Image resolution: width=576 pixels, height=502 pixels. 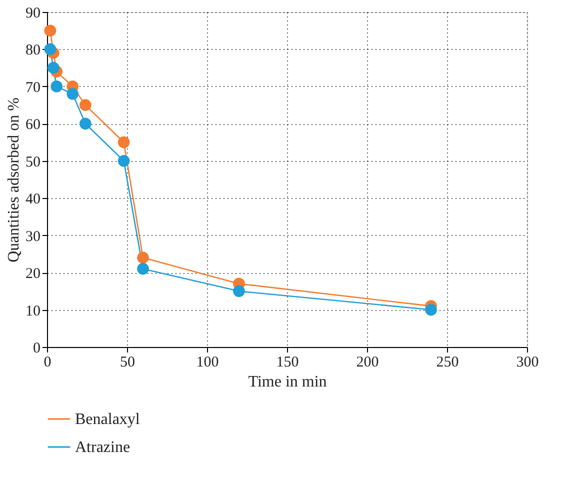 I want to click on y-tick-label: 20, so click(x=33, y=274).